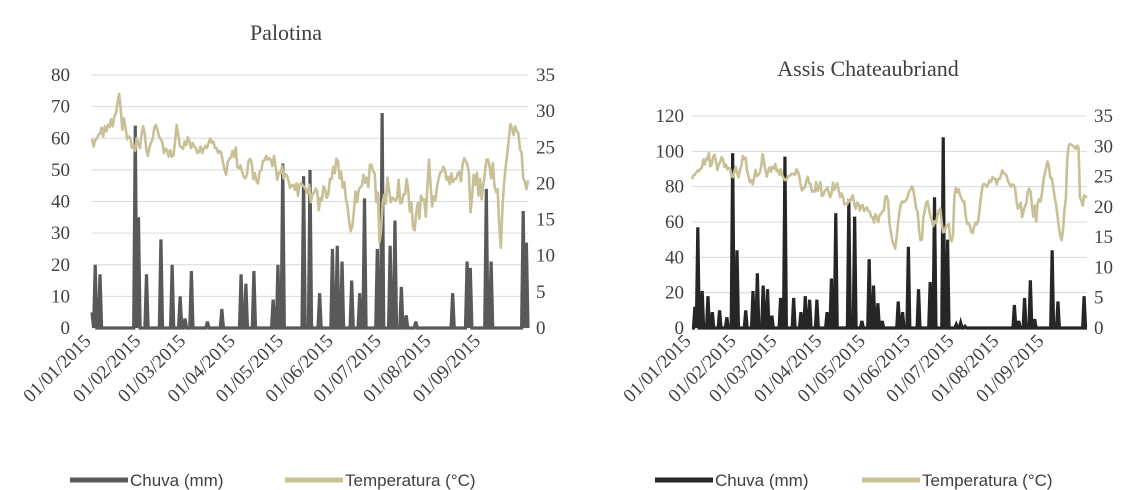  What do you see at coordinates (60, 170) in the screenshot?
I see `y-left-tick-label: 50` at bounding box center [60, 170].